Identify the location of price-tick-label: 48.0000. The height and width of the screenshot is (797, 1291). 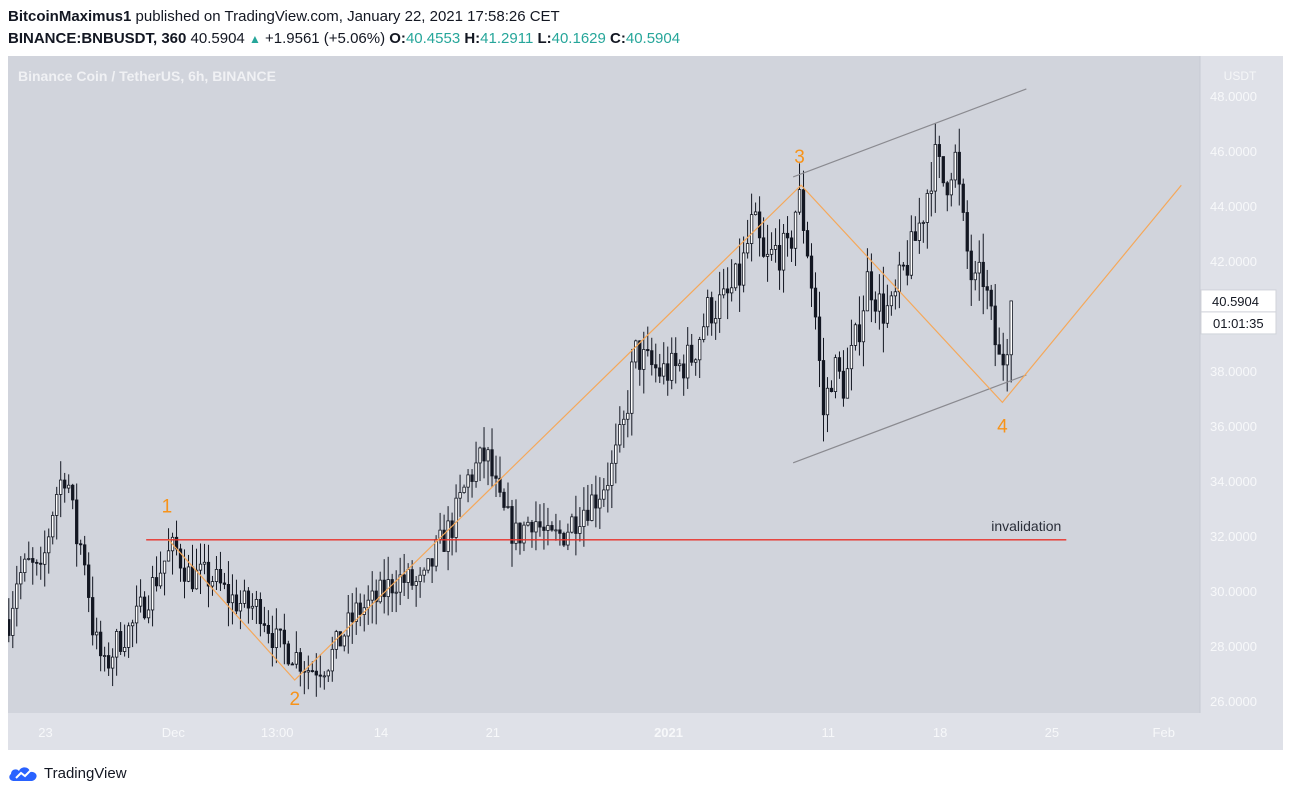
(1233, 96).